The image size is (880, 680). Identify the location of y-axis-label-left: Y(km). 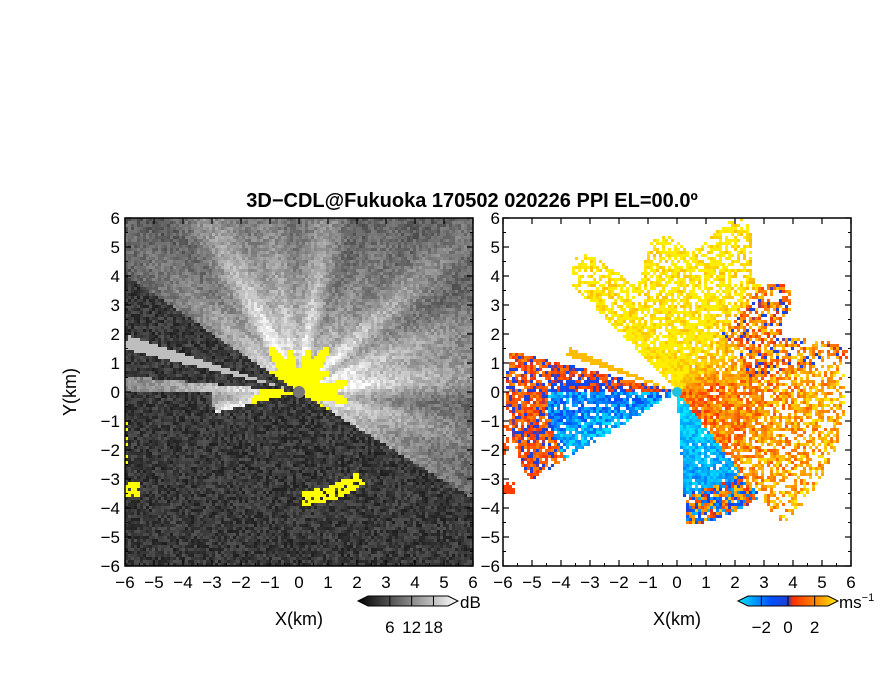
(70, 392).